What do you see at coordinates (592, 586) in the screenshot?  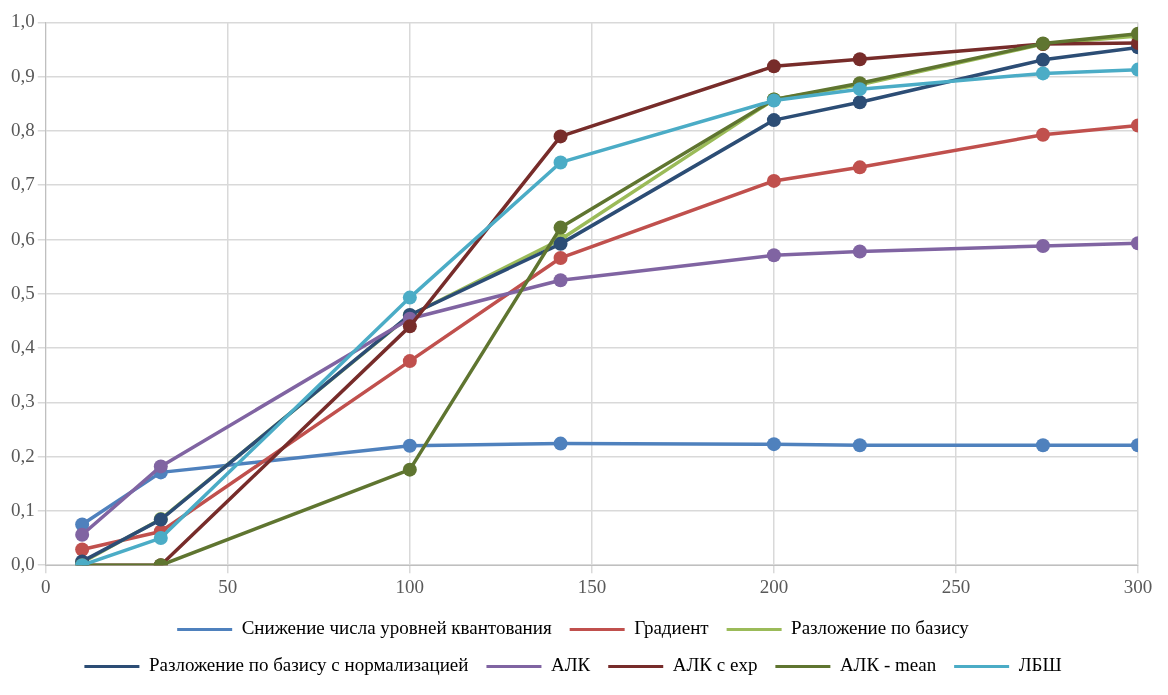 I see `x-tick-label: 150` at bounding box center [592, 586].